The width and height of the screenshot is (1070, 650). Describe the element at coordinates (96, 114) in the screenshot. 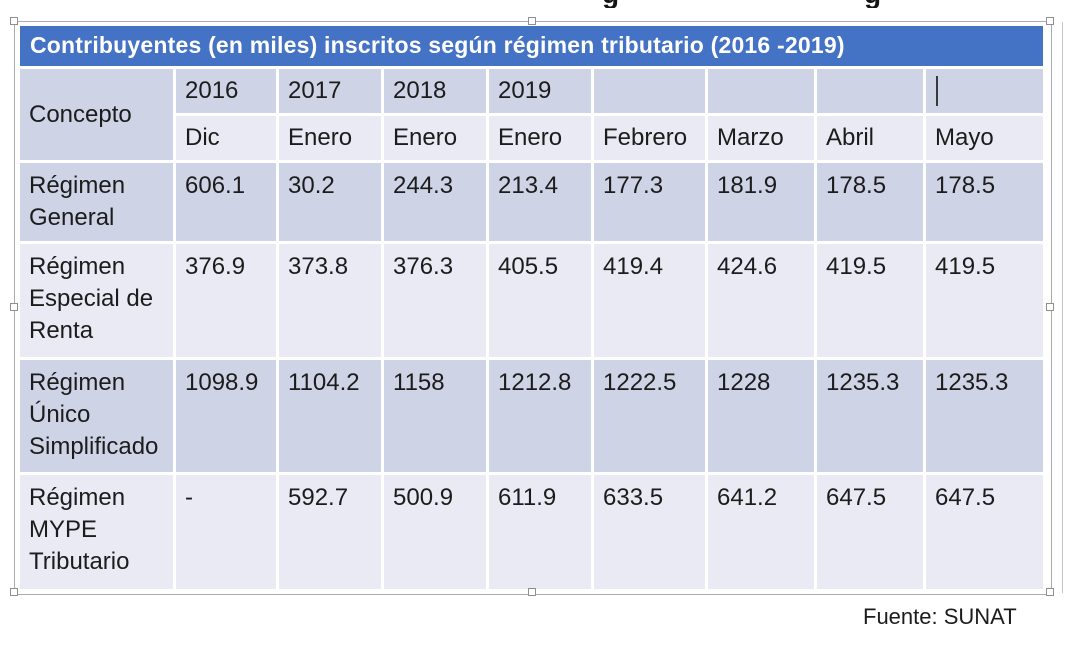

I see `corner-header-cell: Concepto` at that location.